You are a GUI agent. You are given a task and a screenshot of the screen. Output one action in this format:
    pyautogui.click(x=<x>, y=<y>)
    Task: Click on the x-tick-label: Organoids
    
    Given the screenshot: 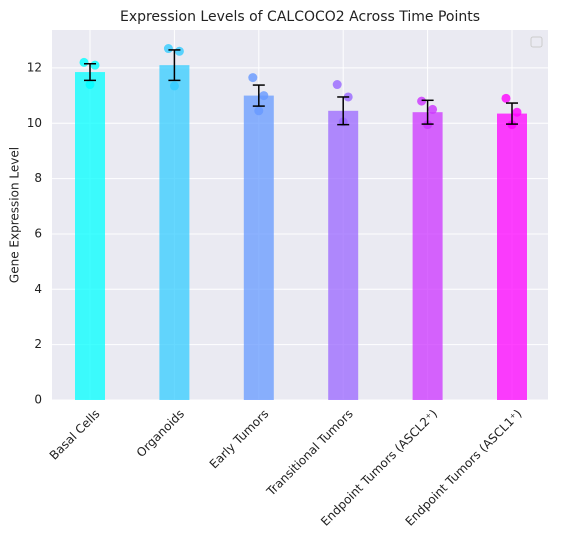 What is the action you would take?
    pyautogui.click(x=160, y=433)
    